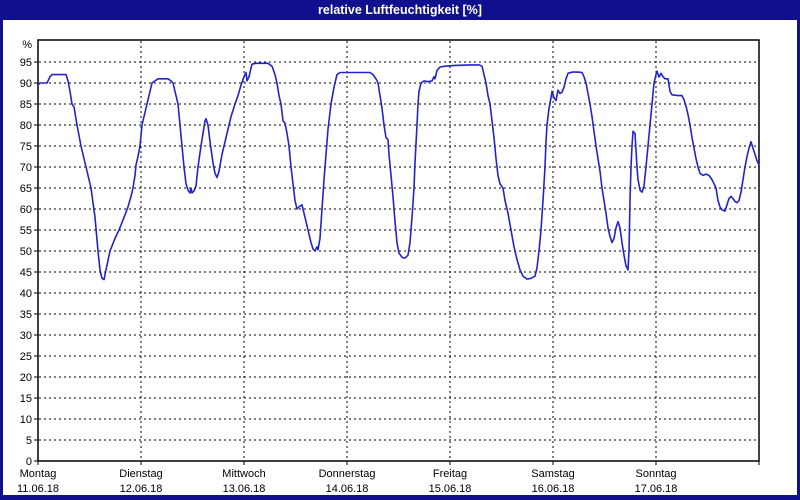  What do you see at coordinates (27, 45) in the screenshot?
I see `y-axis-unit-label: %` at bounding box center [27, 45].